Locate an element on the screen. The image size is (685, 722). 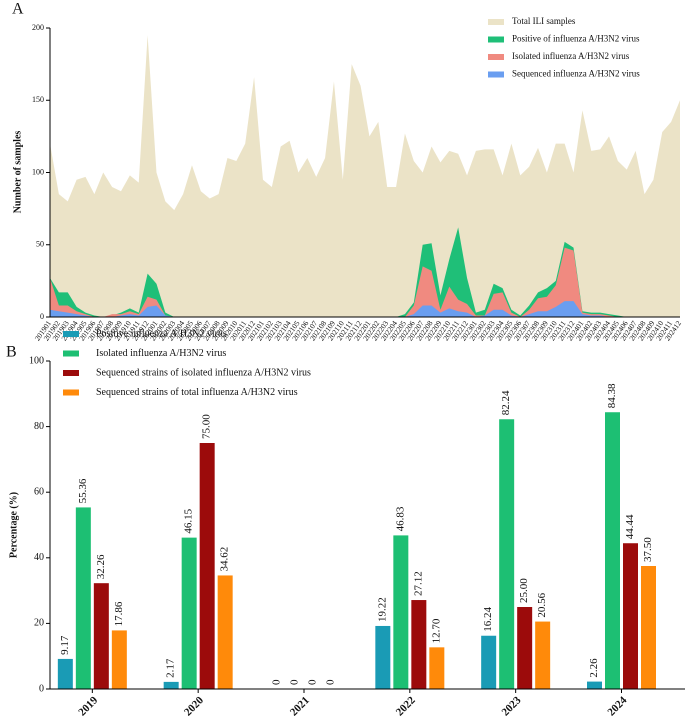
value-label: 12.70 is located at coordinates (436, 630).